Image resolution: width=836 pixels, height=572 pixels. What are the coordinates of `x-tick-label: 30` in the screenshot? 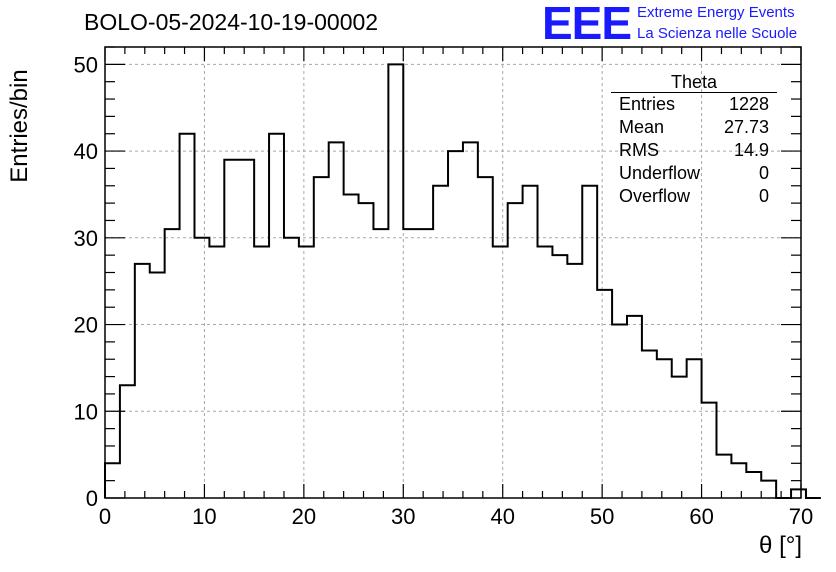 It's located at (403, 516).